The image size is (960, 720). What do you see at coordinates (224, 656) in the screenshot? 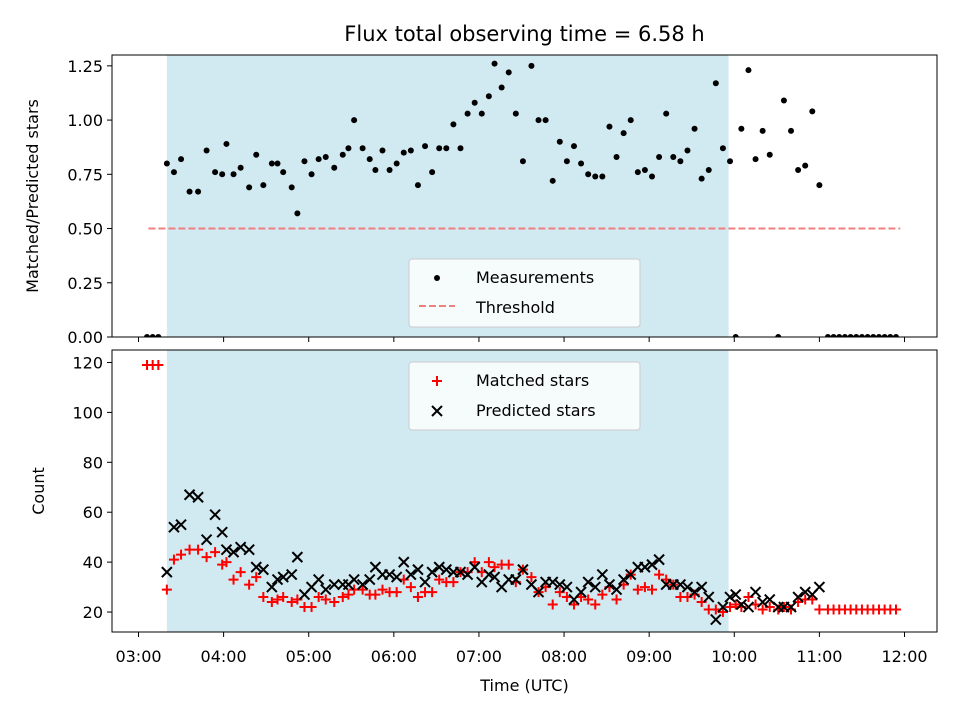
I see `x-tick-label: 04:00` at bounding box center [224, 656].